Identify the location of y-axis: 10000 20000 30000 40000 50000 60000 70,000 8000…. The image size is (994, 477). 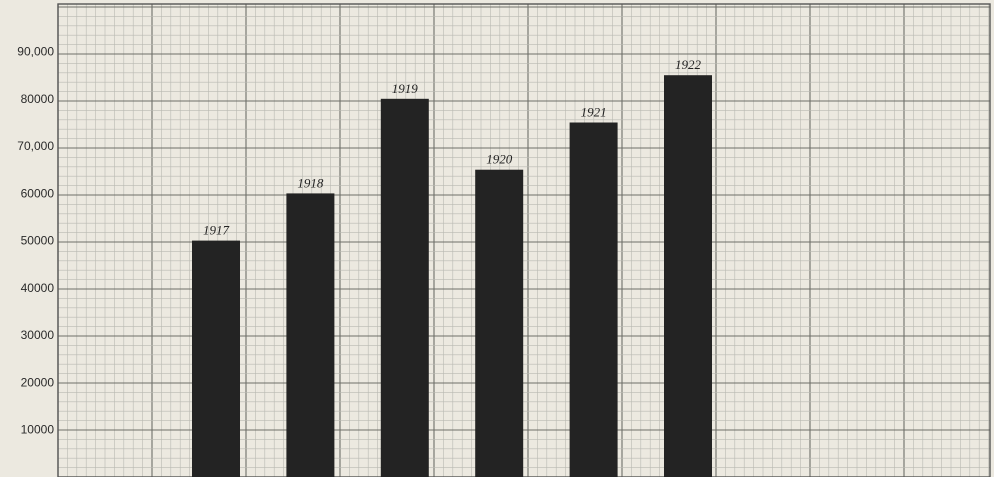
(35, 241).